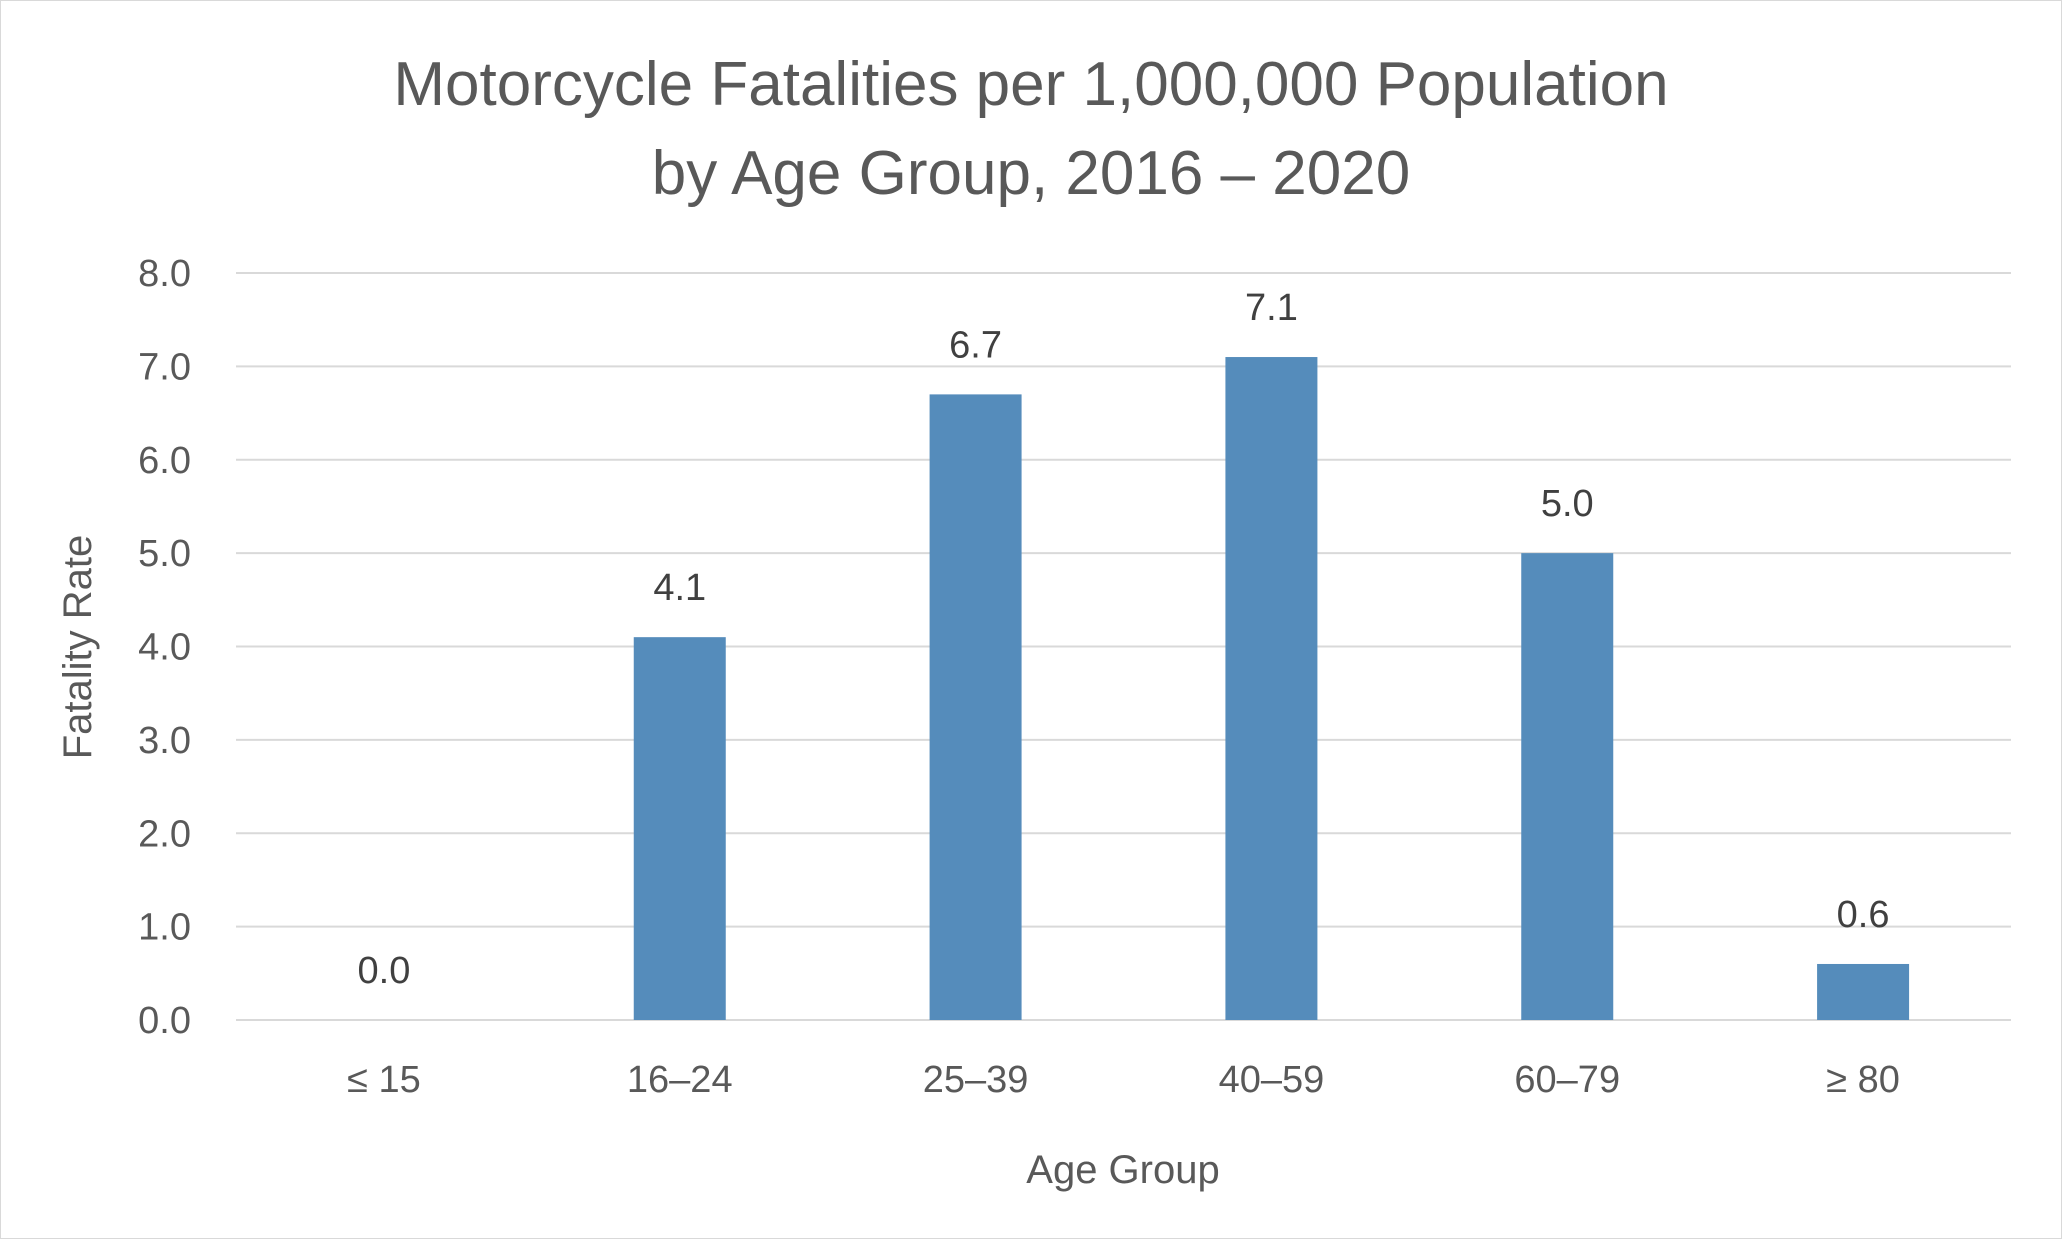 This screenshot has width=2062, height=1239. Describe the element at coordinates (384, 1080) in the screenshot. I see `x-tick-label: ≤ 15` at that location.